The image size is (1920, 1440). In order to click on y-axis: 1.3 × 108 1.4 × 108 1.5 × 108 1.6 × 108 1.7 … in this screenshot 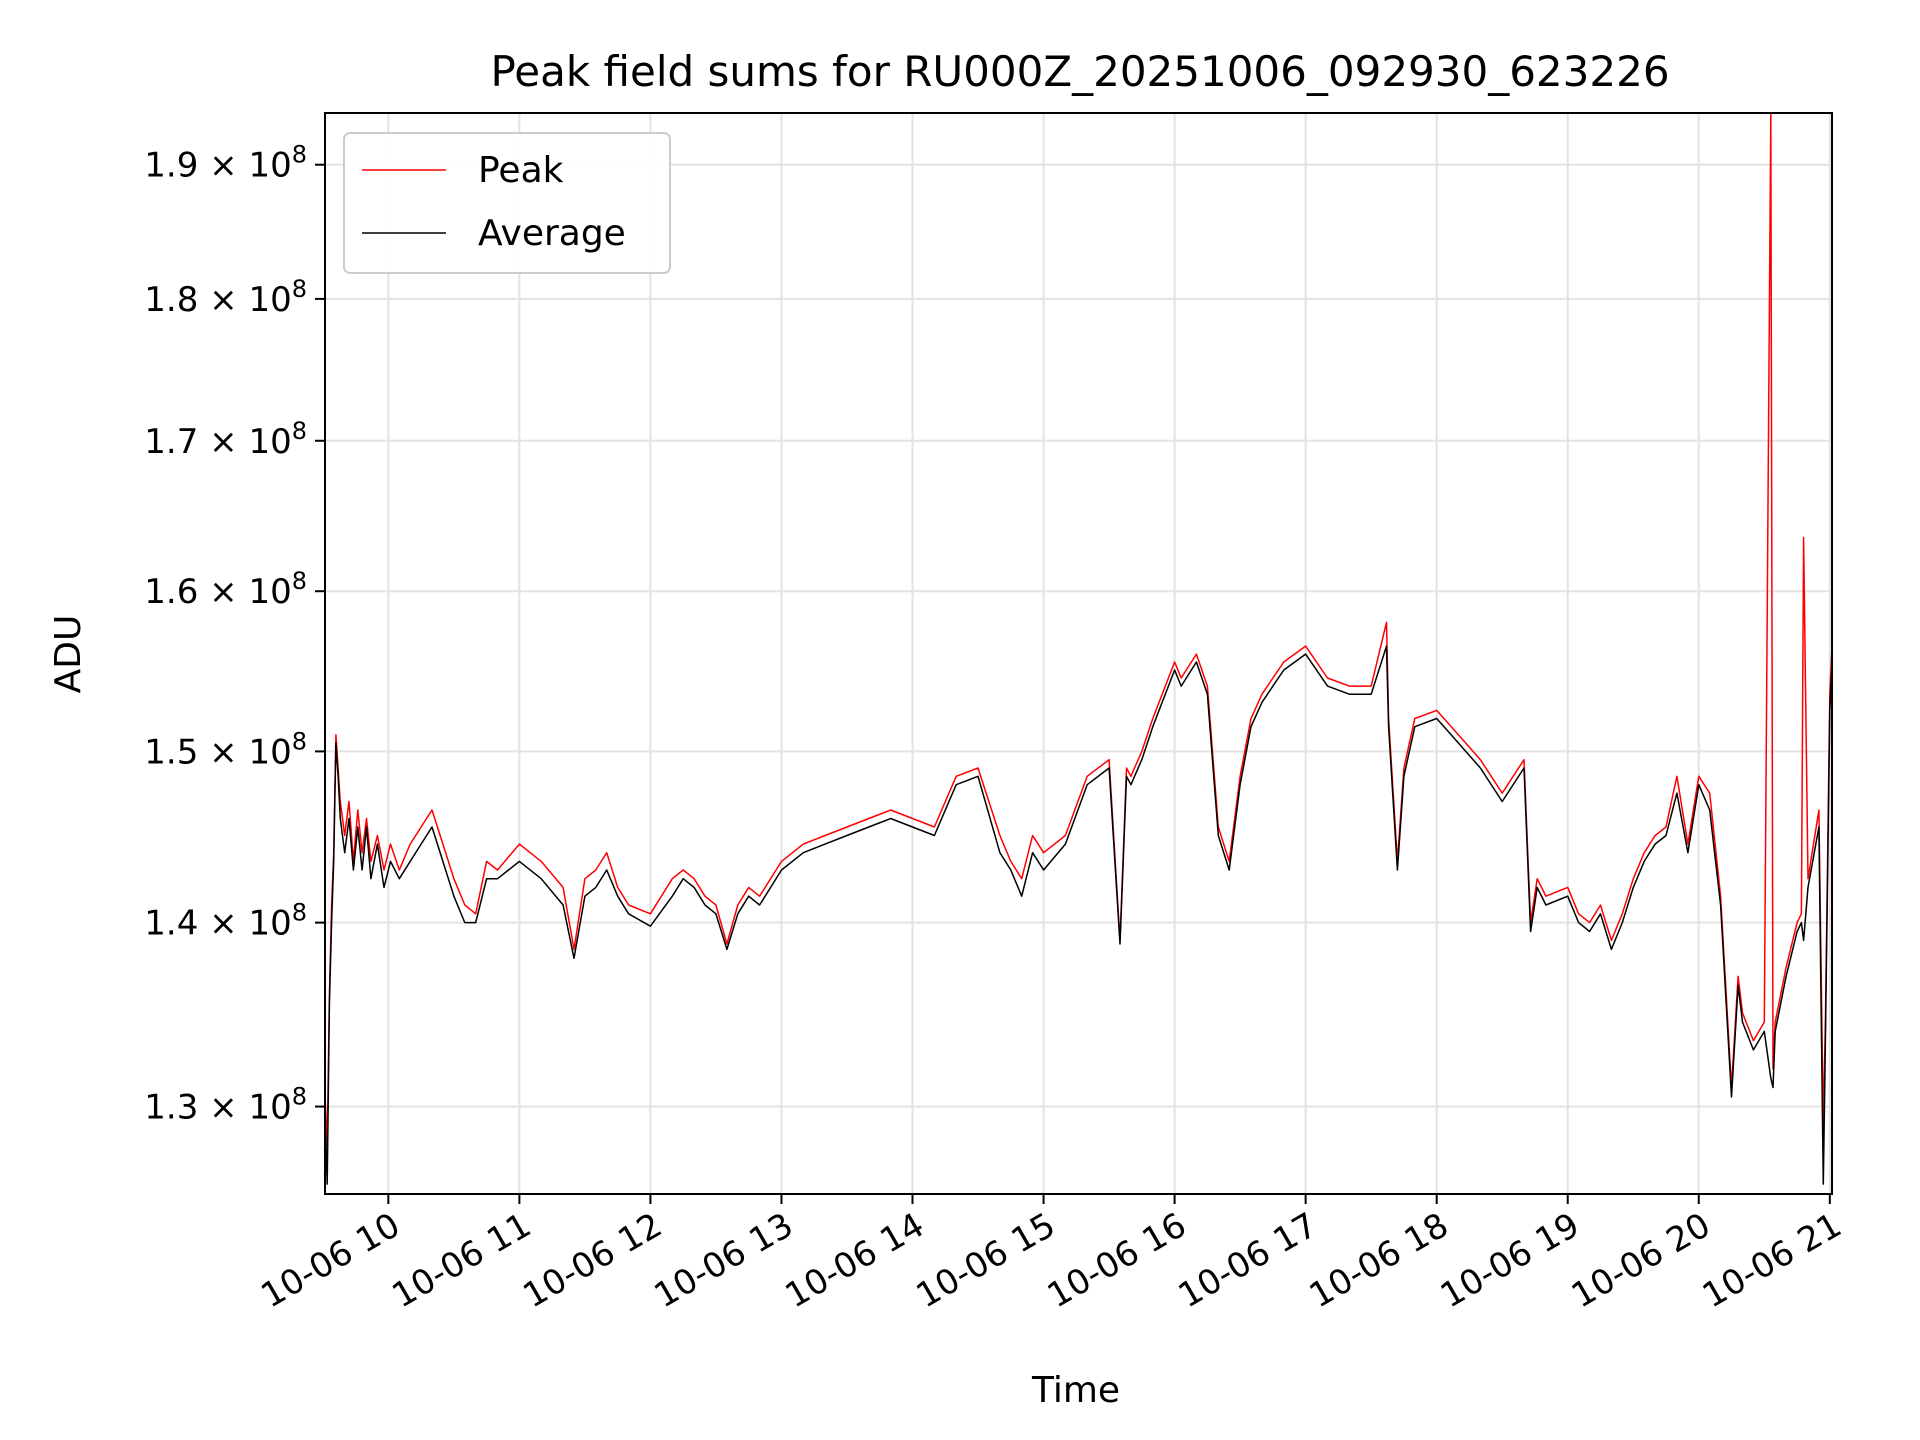, I will do `click(234, 634)`.